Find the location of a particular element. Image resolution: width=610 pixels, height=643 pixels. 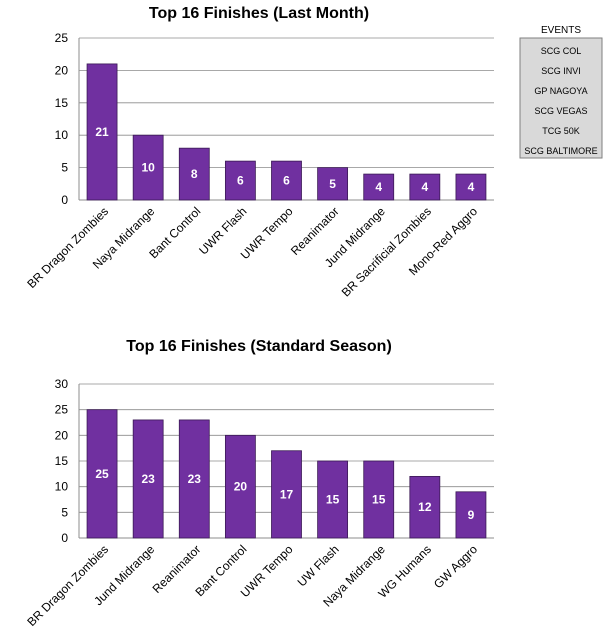

event-item: GP NAGOYA is located at coordinates (560, 91).